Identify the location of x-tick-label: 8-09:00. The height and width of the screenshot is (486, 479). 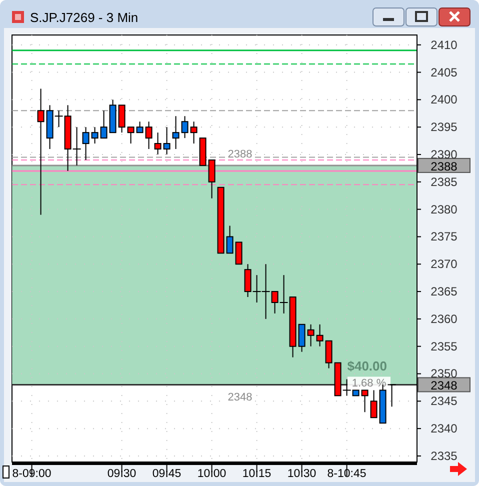
(32, 474).